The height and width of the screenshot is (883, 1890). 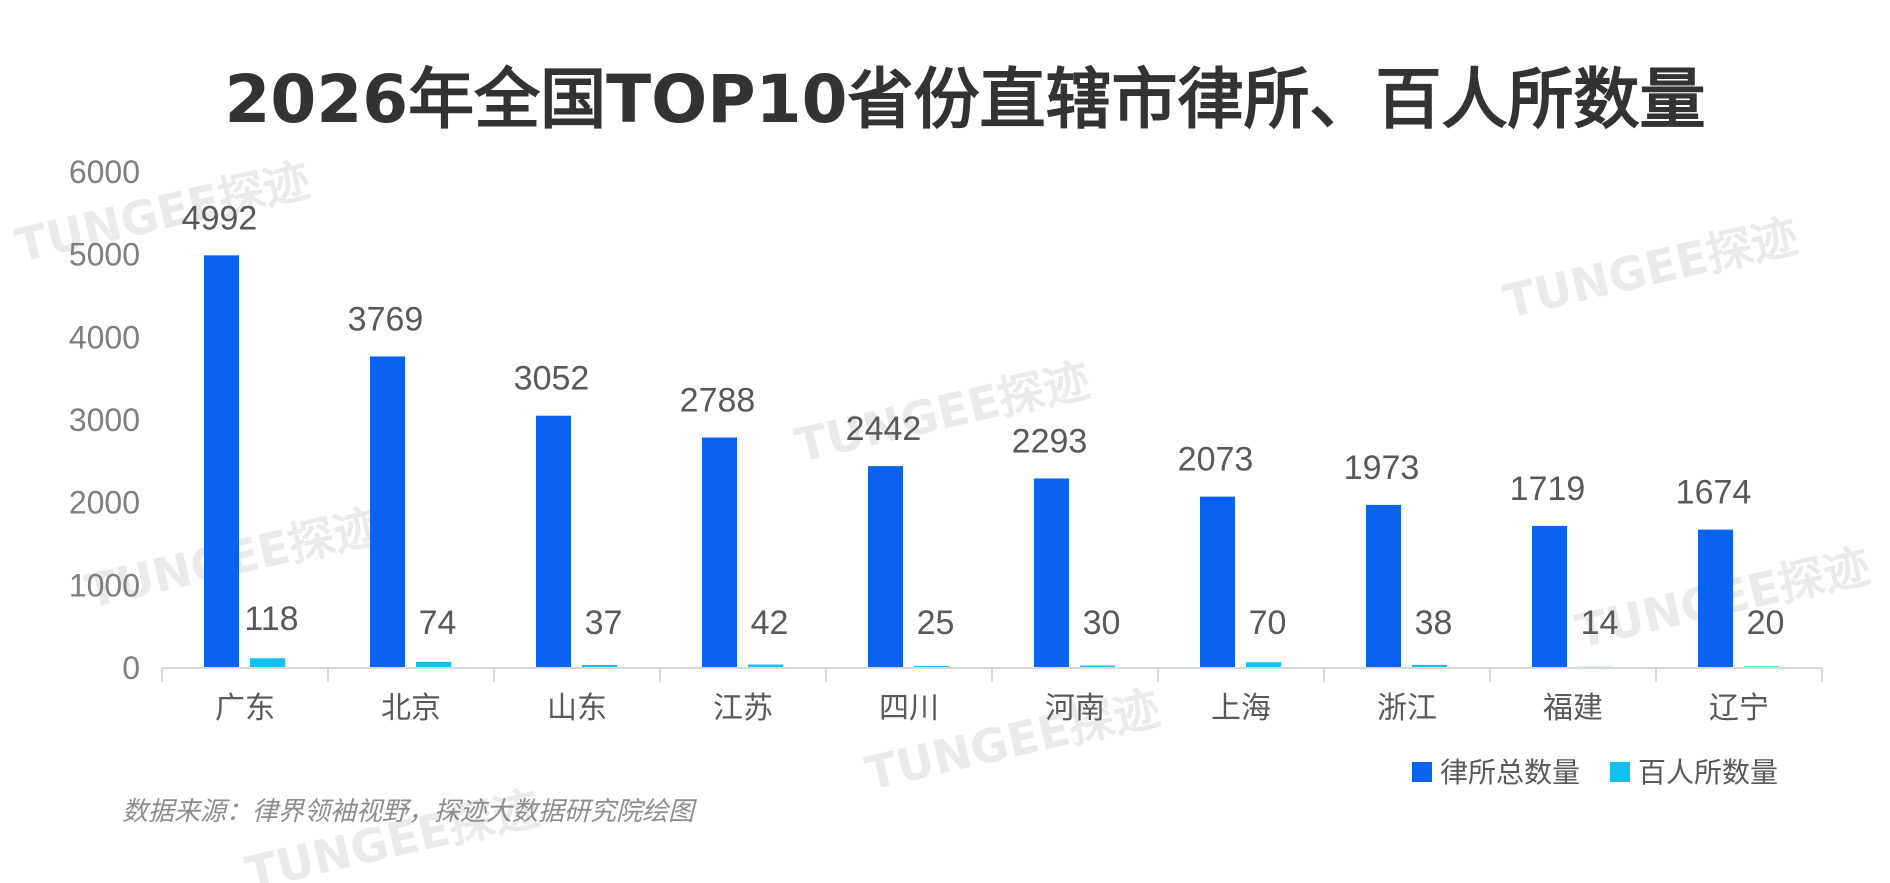 I want to click on data-label-total-firms: 3052, so click(x=552, y=379).